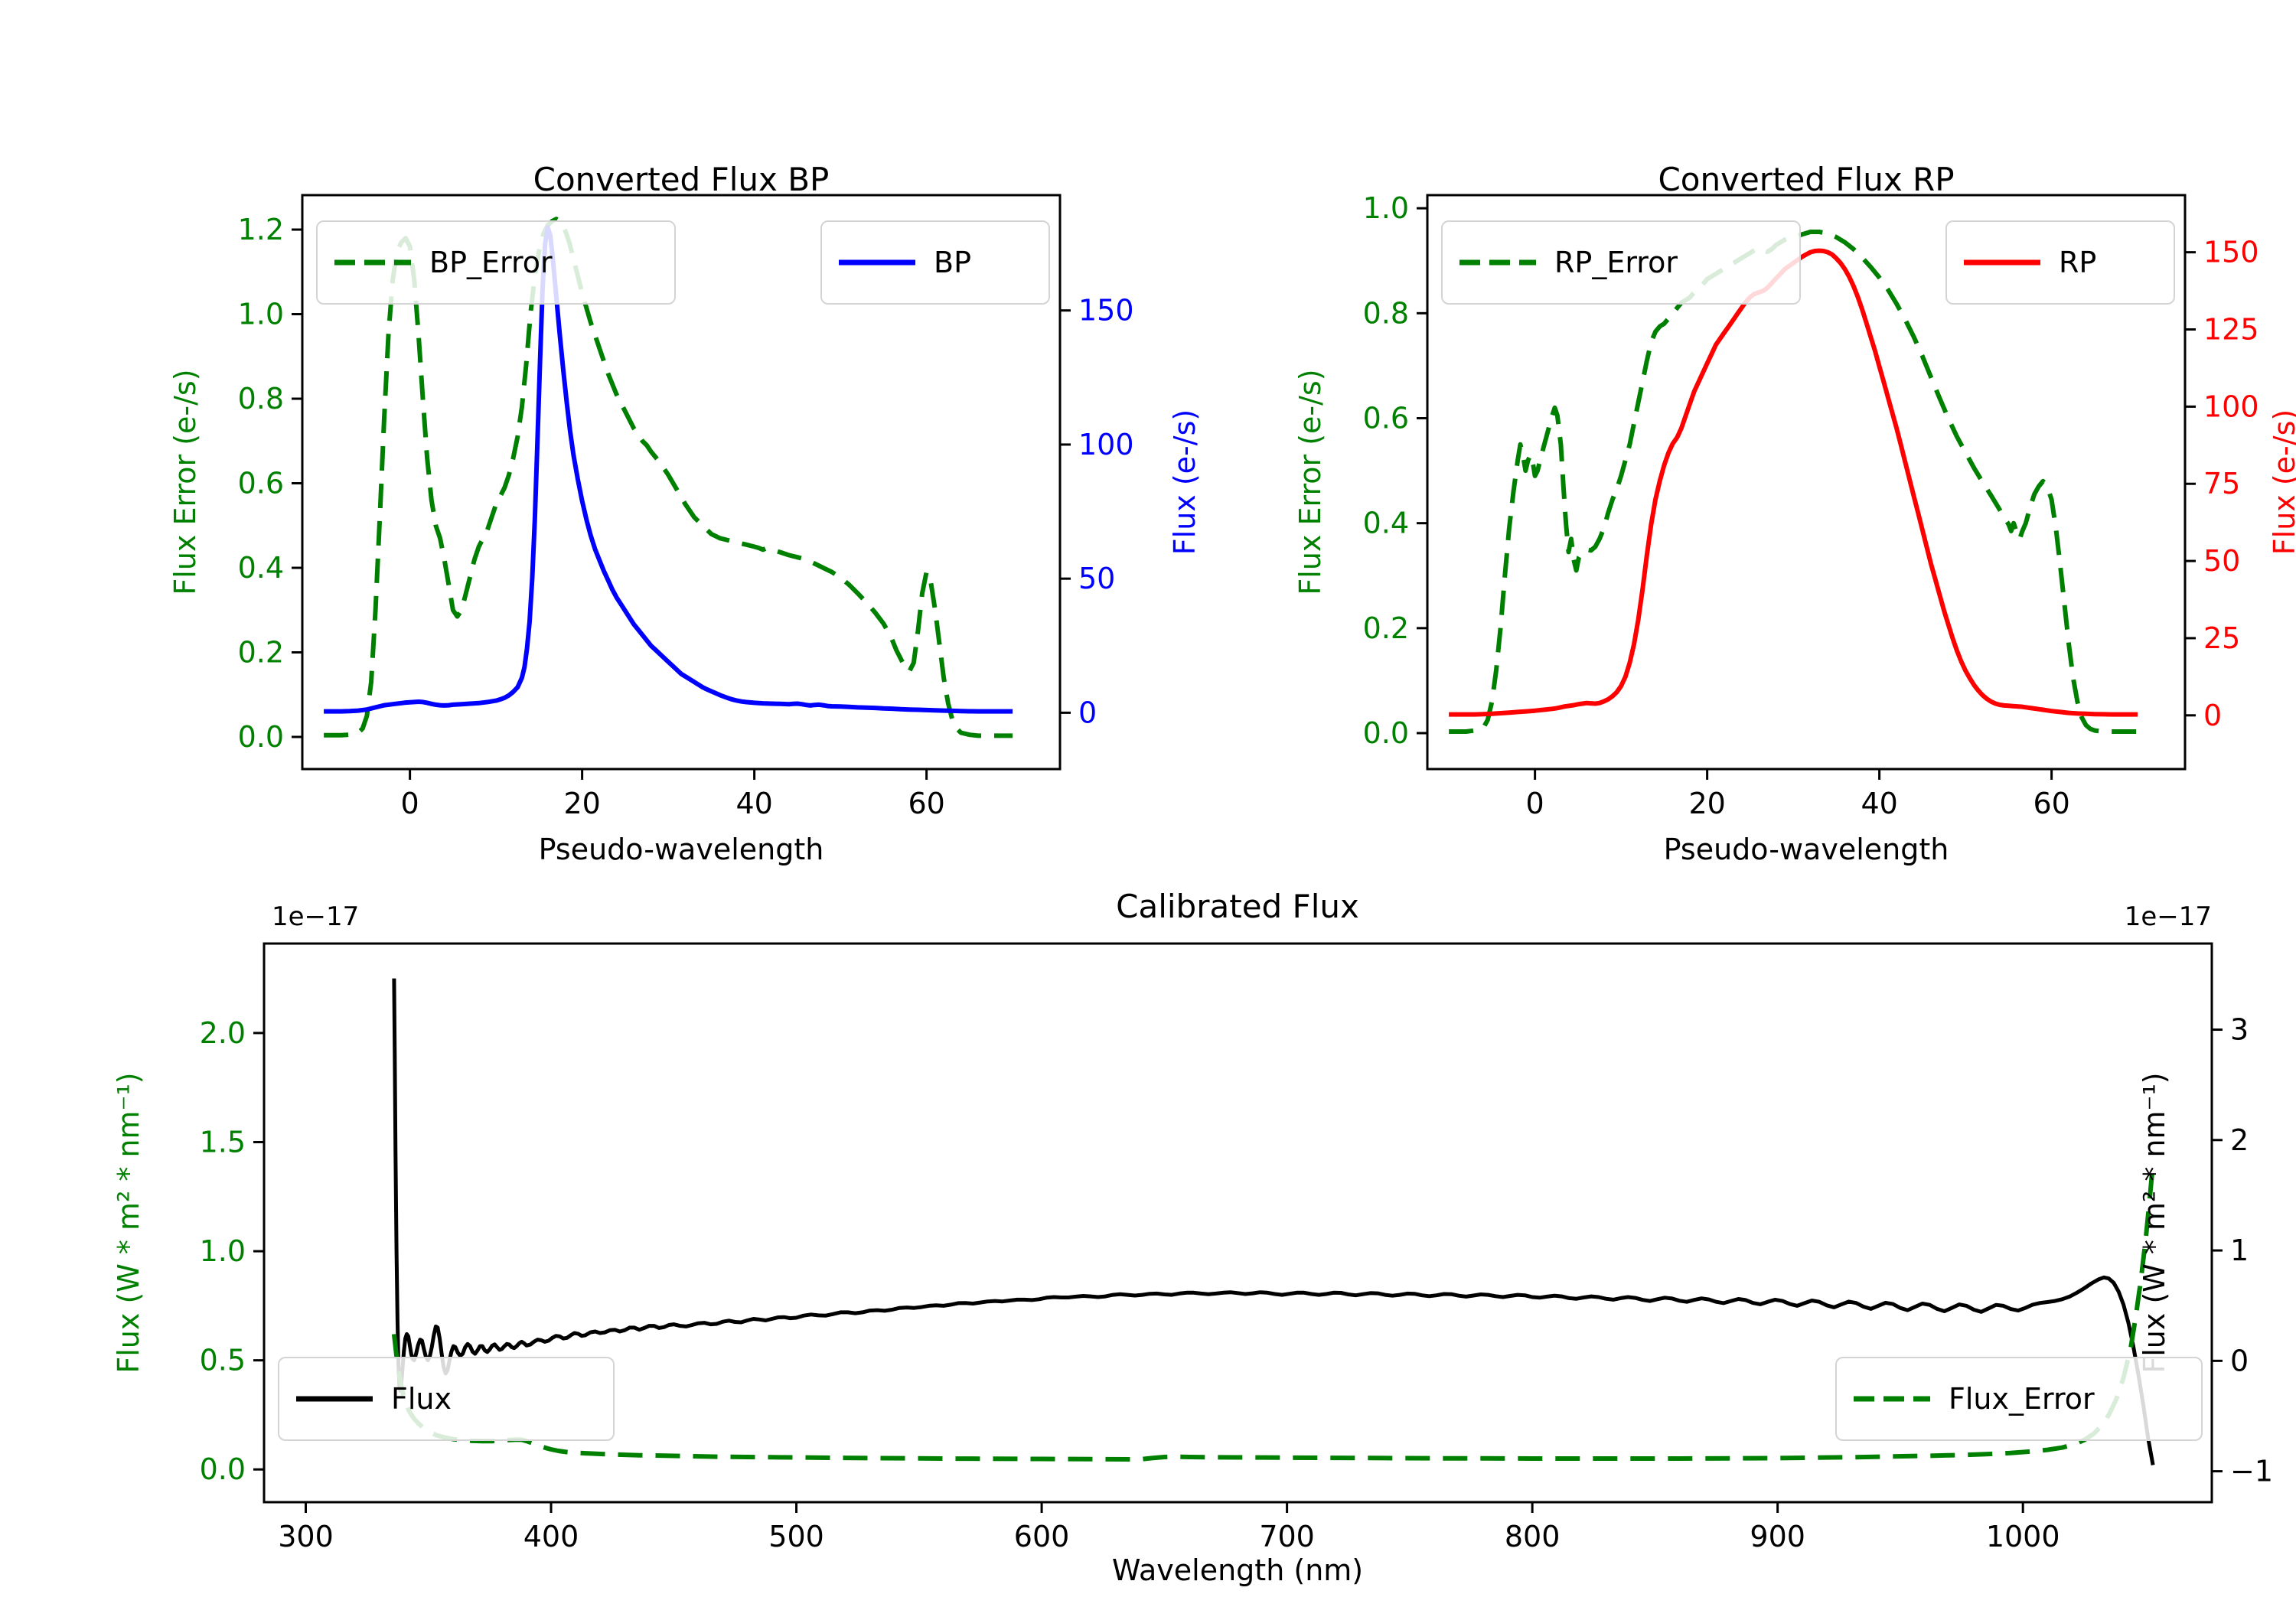  I want to click on legend-rp-error: RP_Error, so click(1621, 262).